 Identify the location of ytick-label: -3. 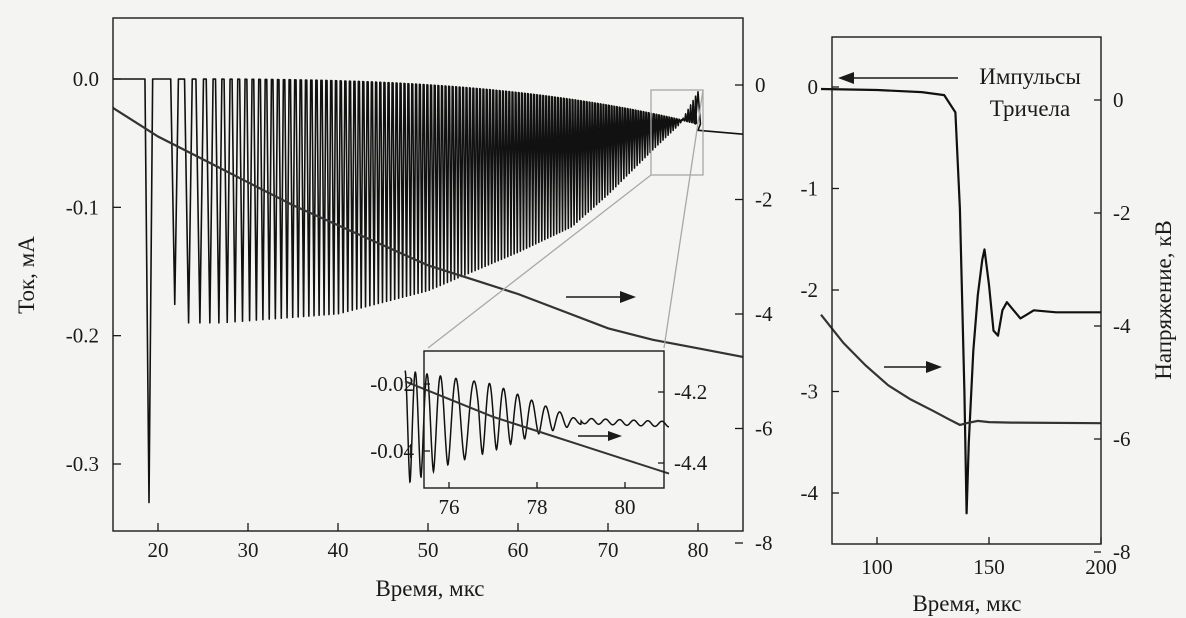
(810, 392).